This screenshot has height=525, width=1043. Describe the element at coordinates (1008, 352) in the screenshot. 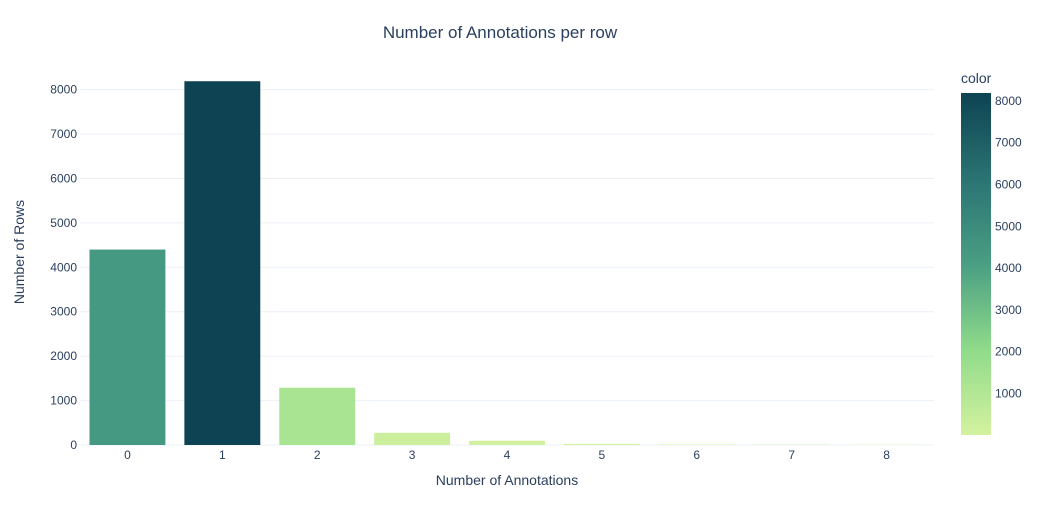

I see `colorbar-tick-label: 2000` at that location.